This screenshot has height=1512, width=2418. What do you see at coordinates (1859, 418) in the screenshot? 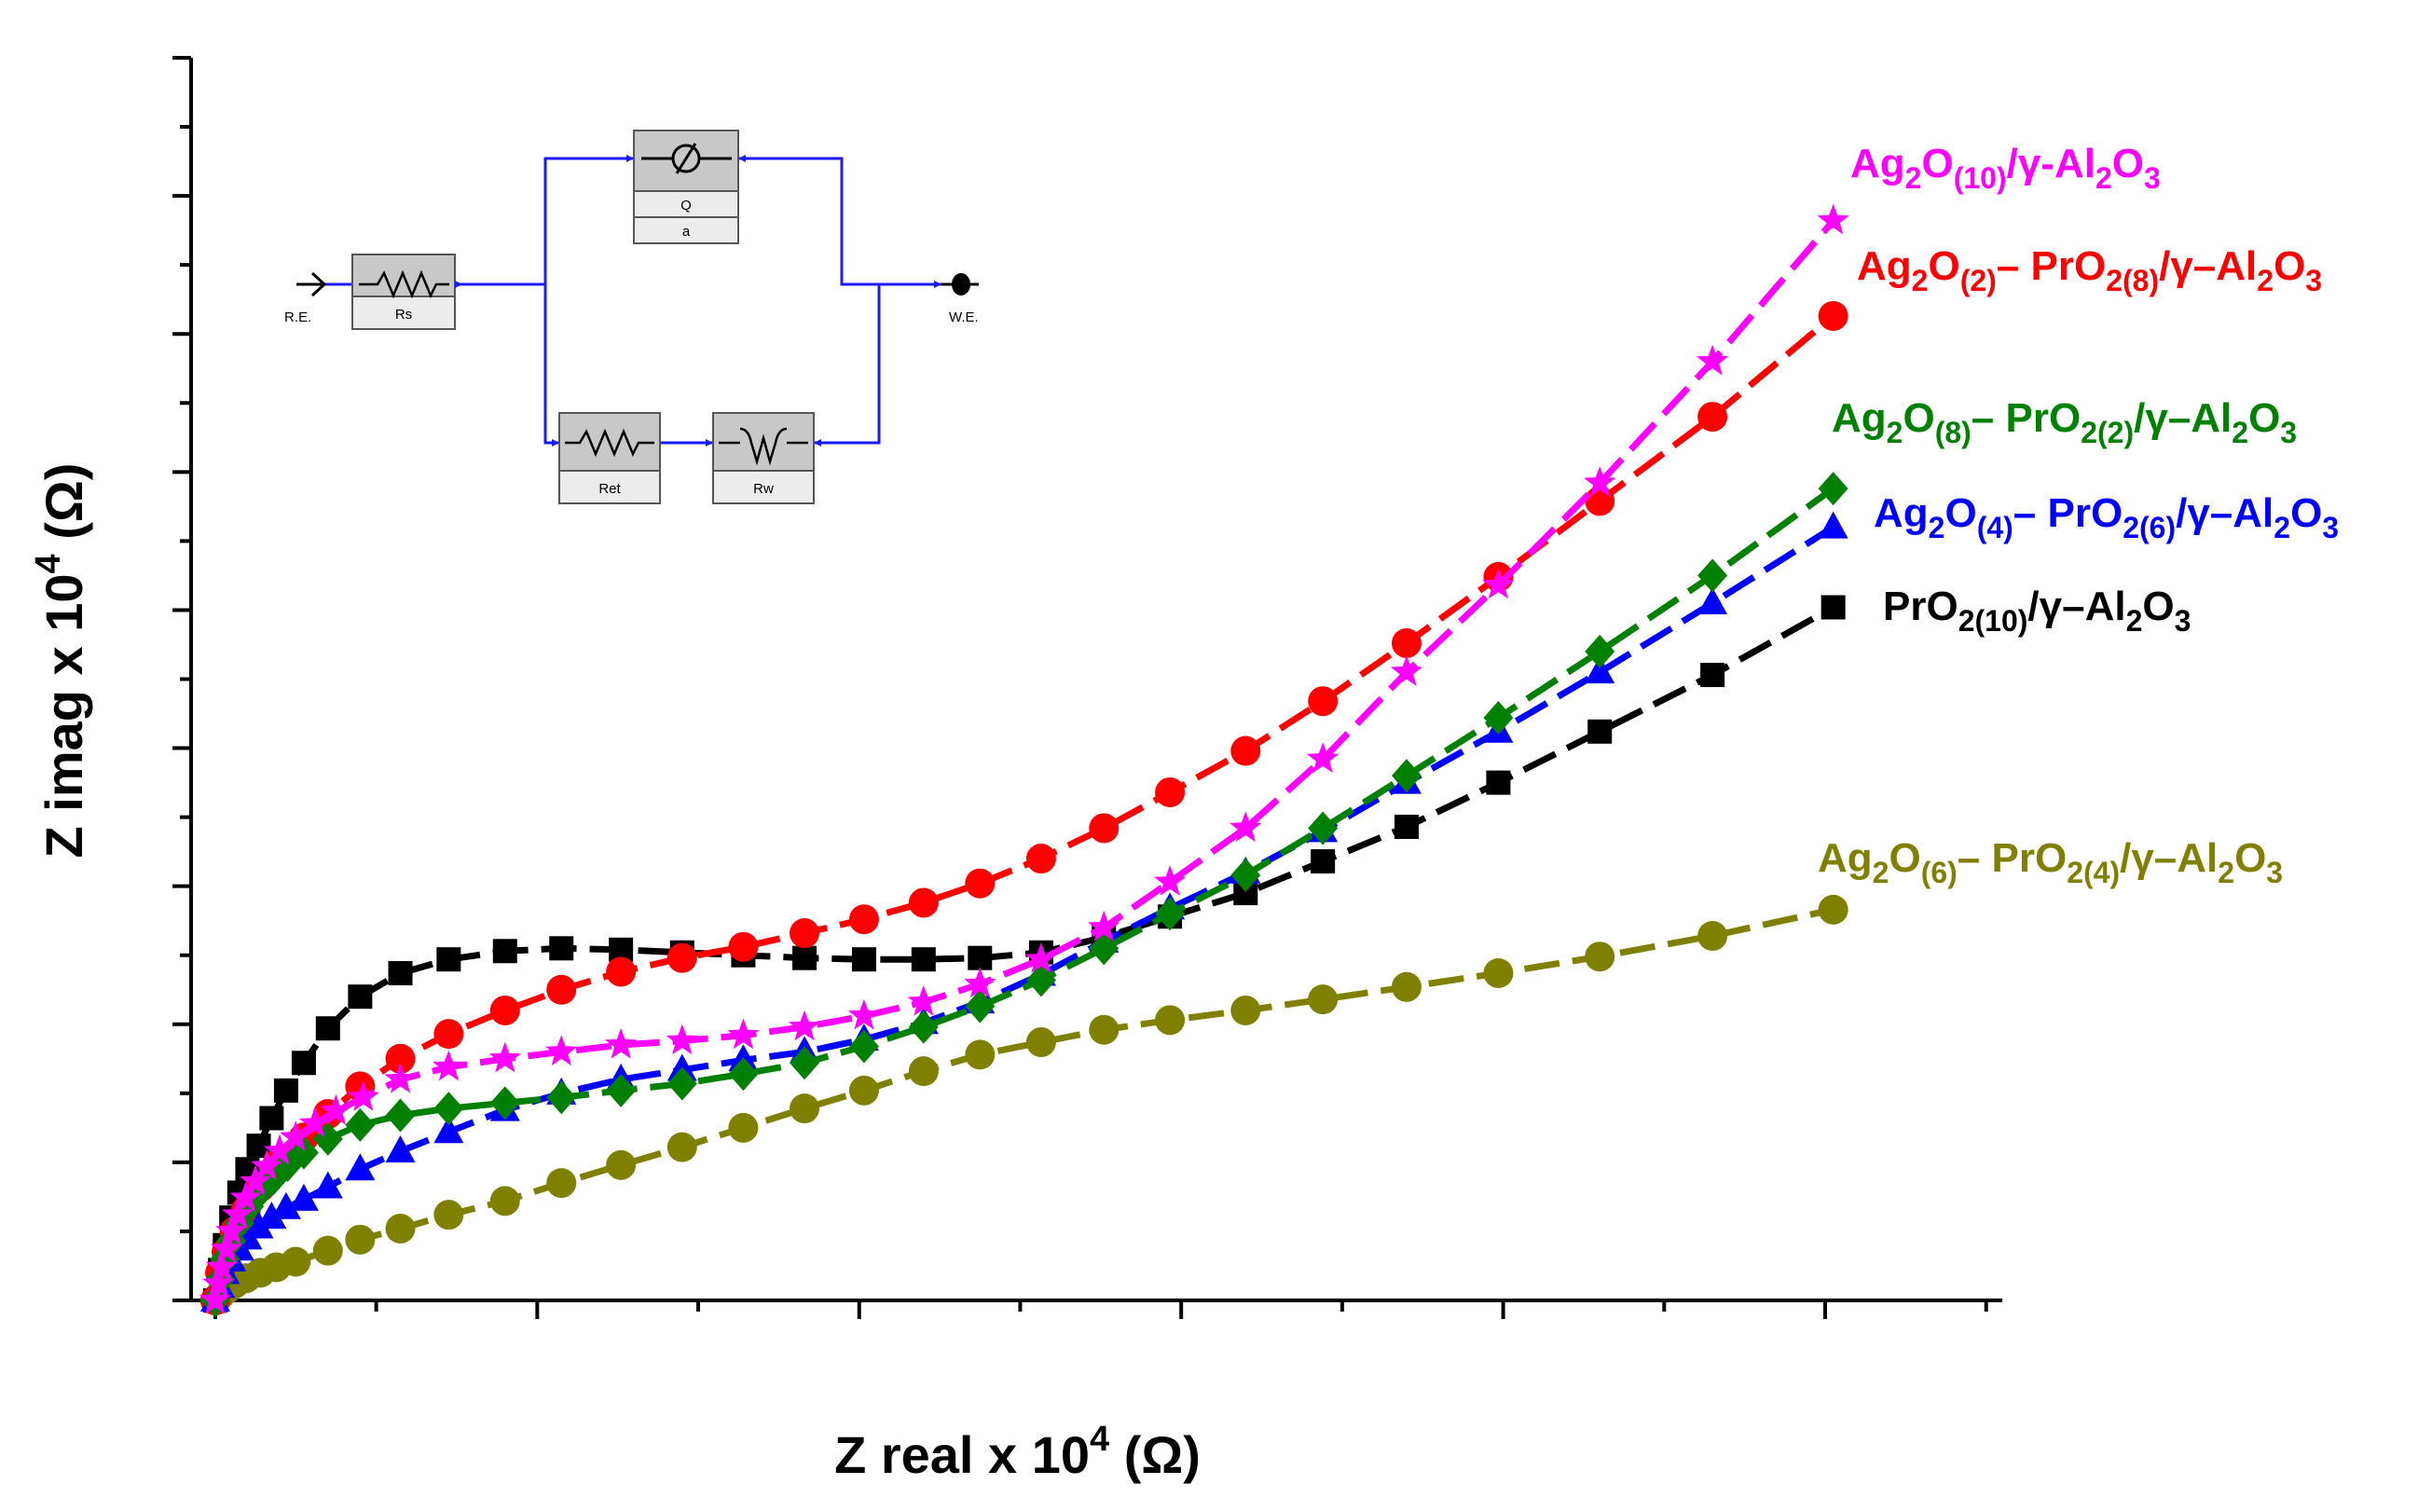
I see `legend-label-part: Ag` at bounding box center [1859, 418].